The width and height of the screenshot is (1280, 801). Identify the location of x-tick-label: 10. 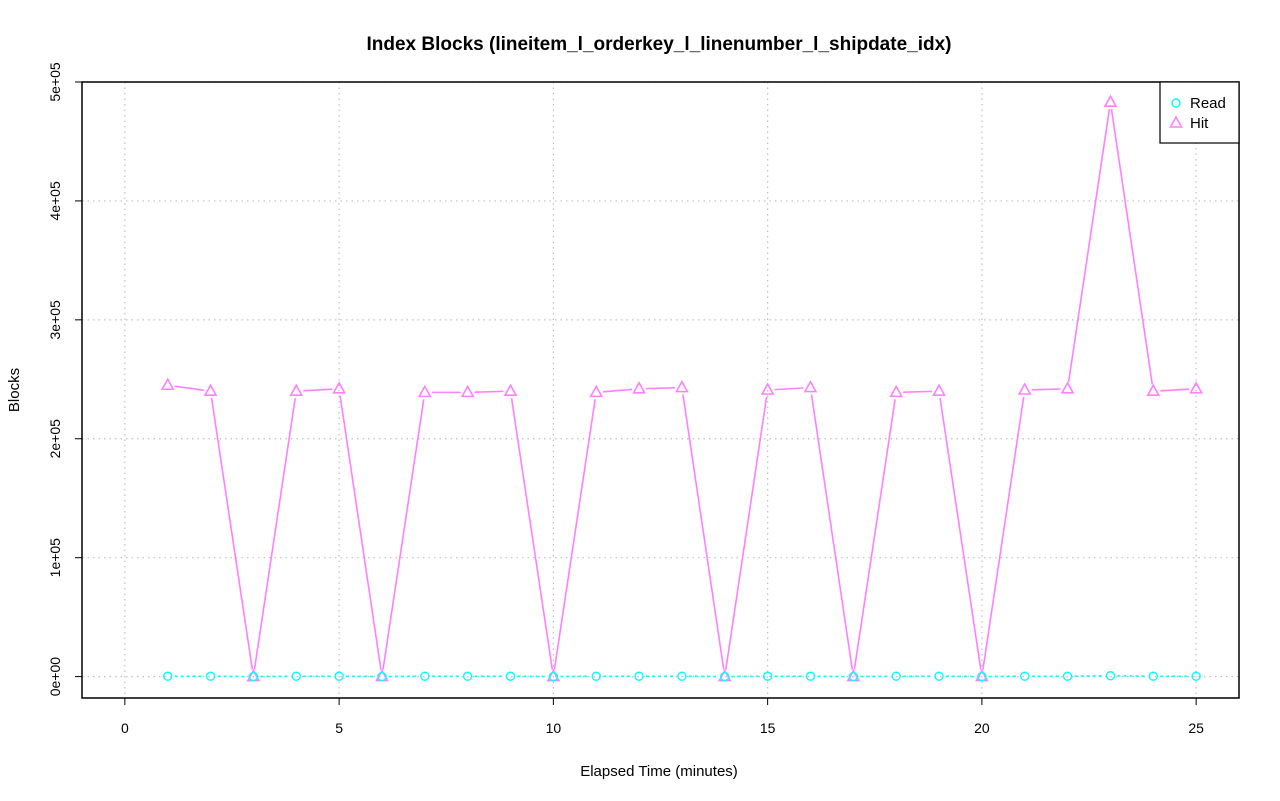
(554, 728).